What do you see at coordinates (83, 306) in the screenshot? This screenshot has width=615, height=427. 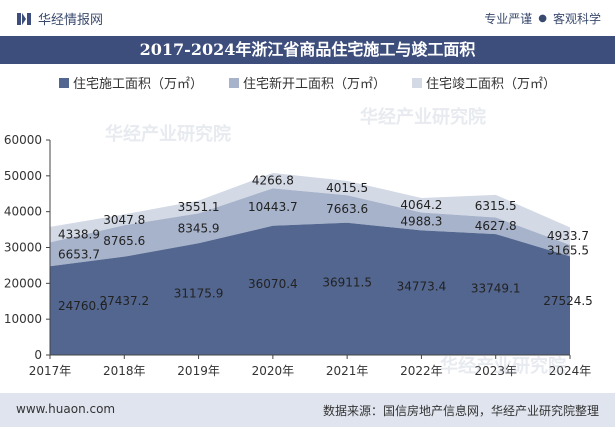 I see `data-label-s0: 24760.0` at bounding box center [83, 306].